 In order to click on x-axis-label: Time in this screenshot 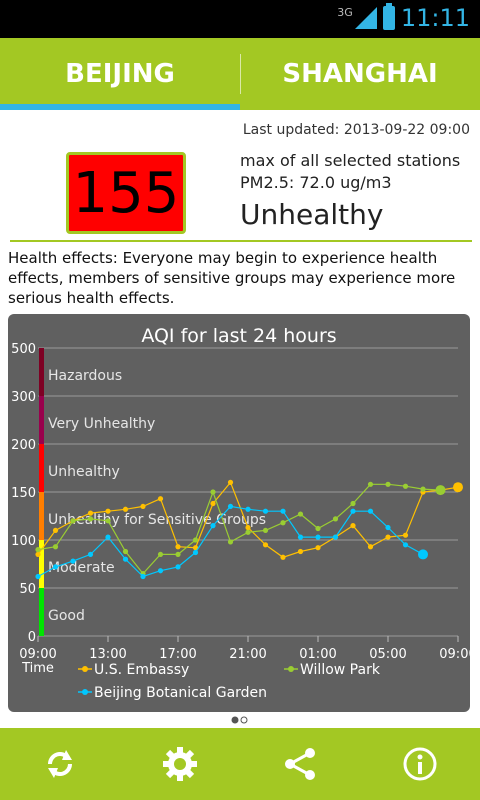, I will do `click(37, 668)`.